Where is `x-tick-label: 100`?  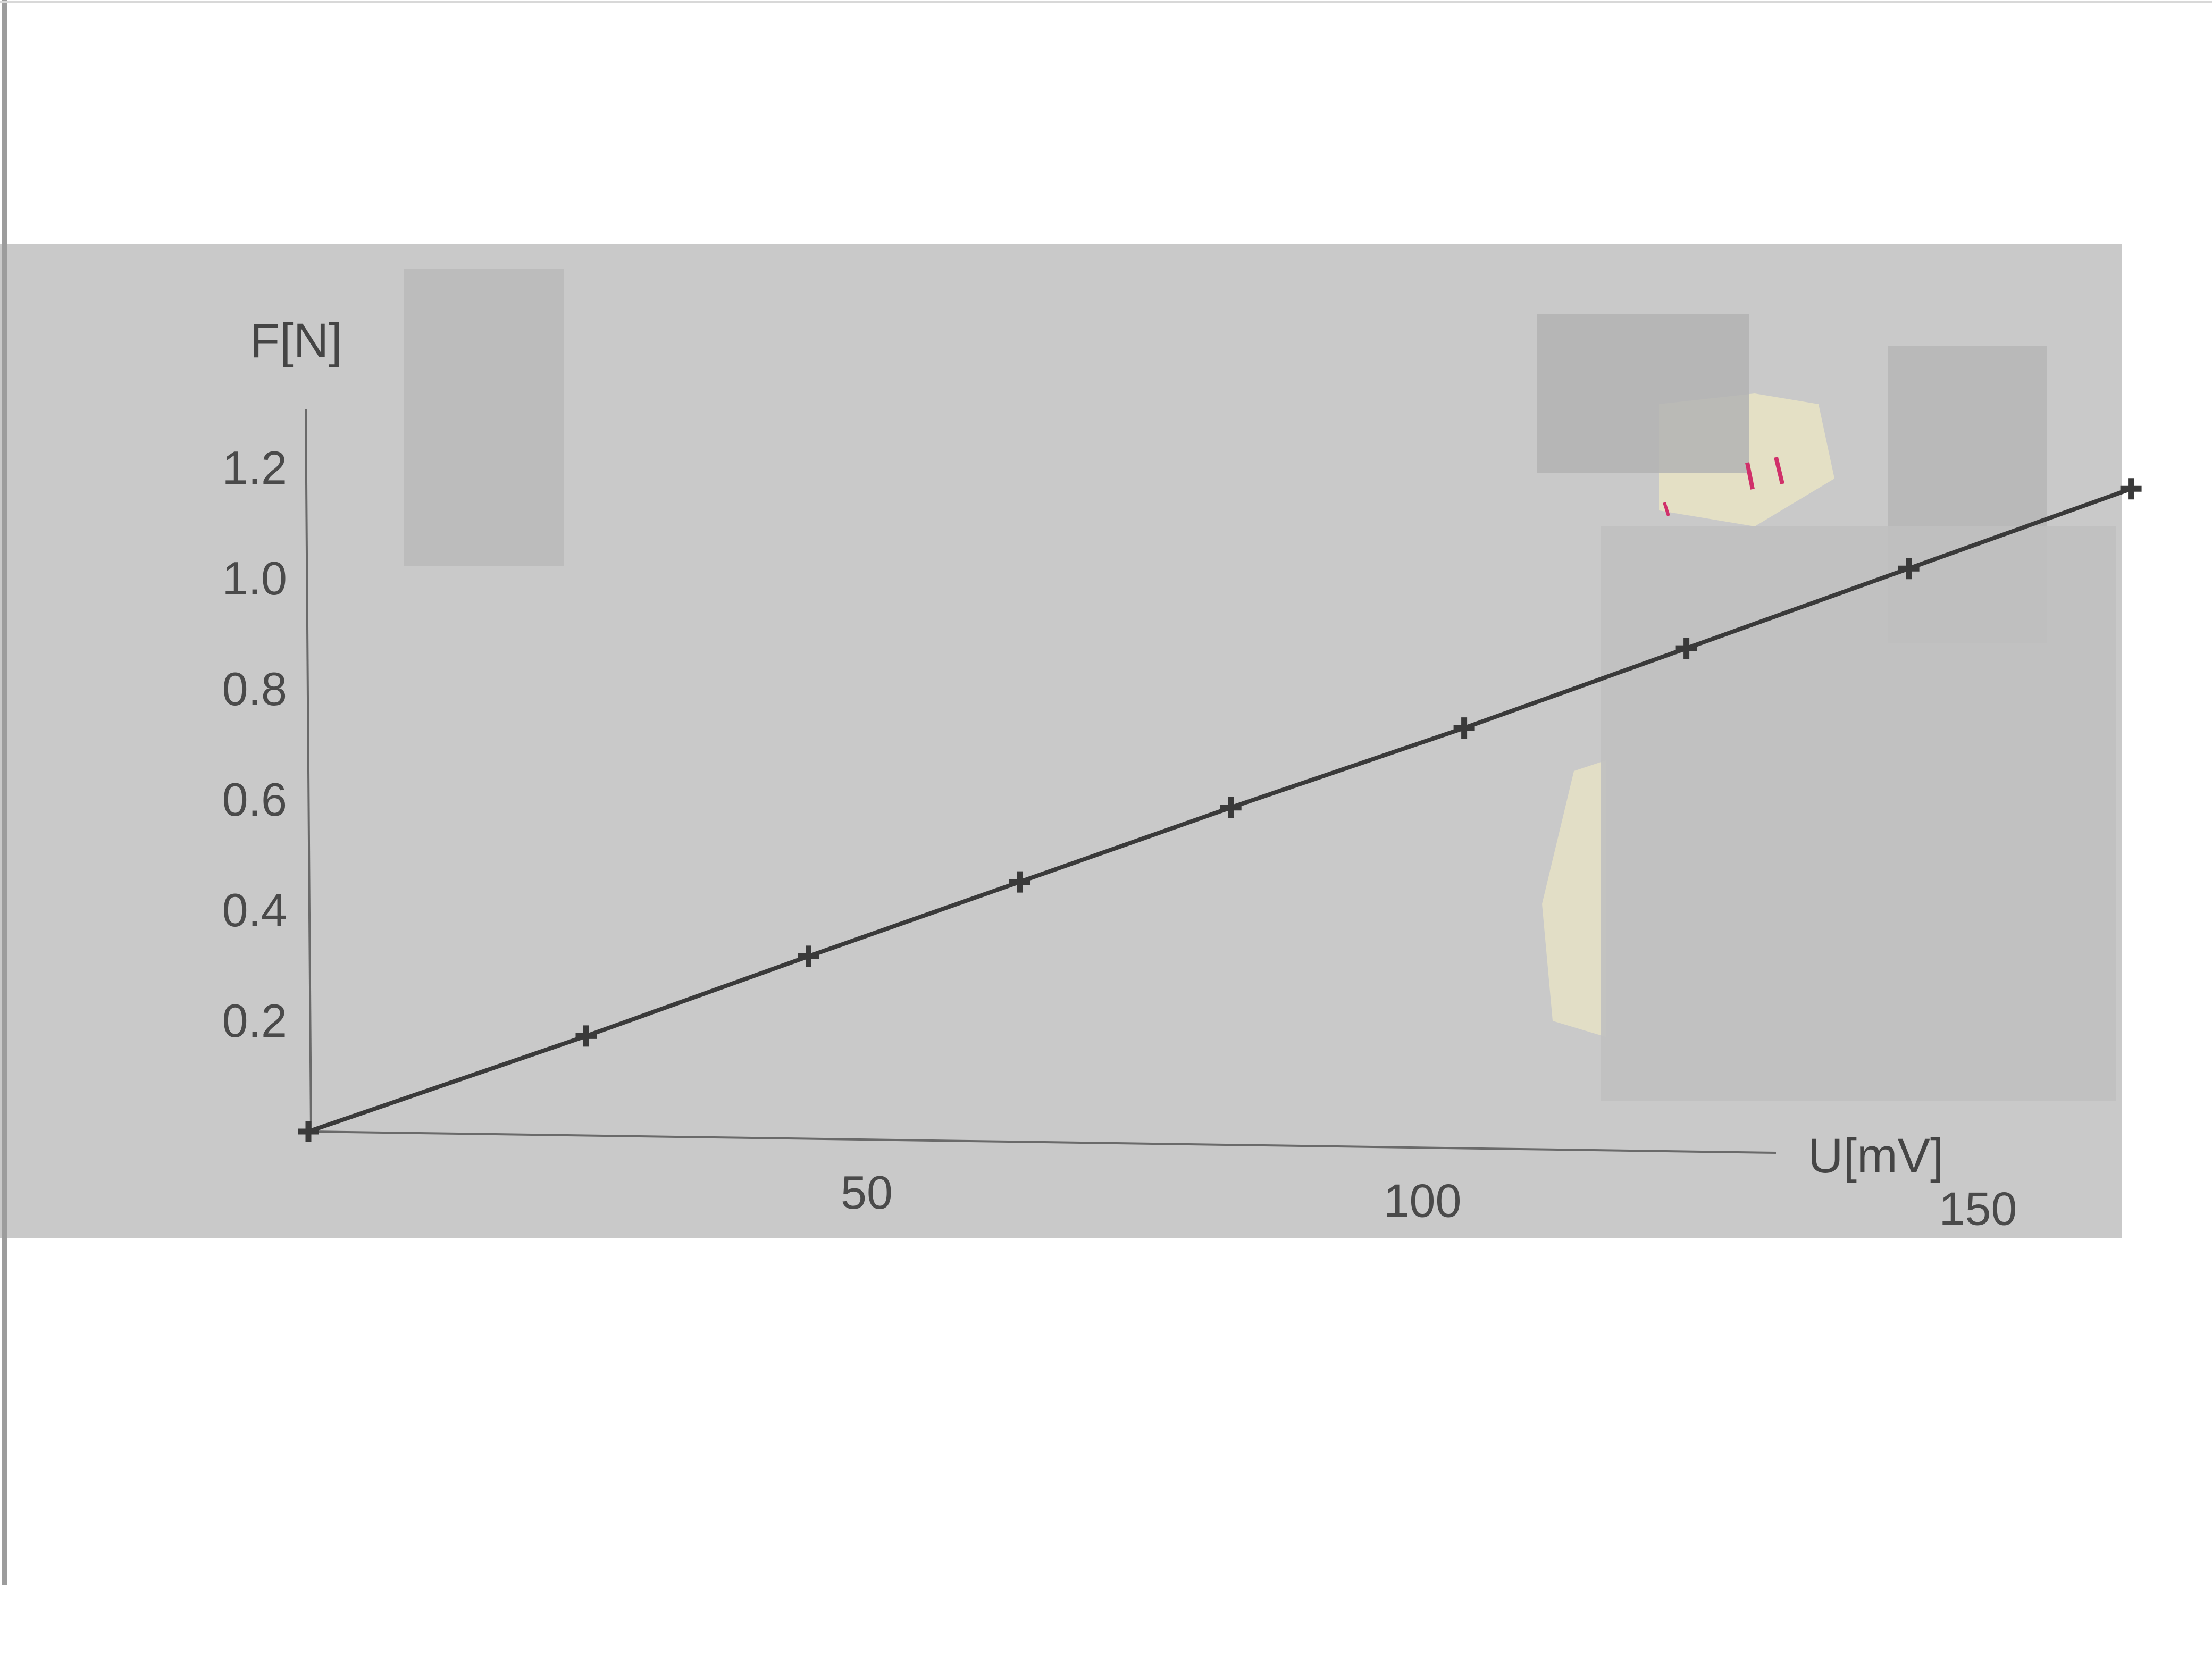
x-tick-label: 100 is located at coordinates (1423, 1200).